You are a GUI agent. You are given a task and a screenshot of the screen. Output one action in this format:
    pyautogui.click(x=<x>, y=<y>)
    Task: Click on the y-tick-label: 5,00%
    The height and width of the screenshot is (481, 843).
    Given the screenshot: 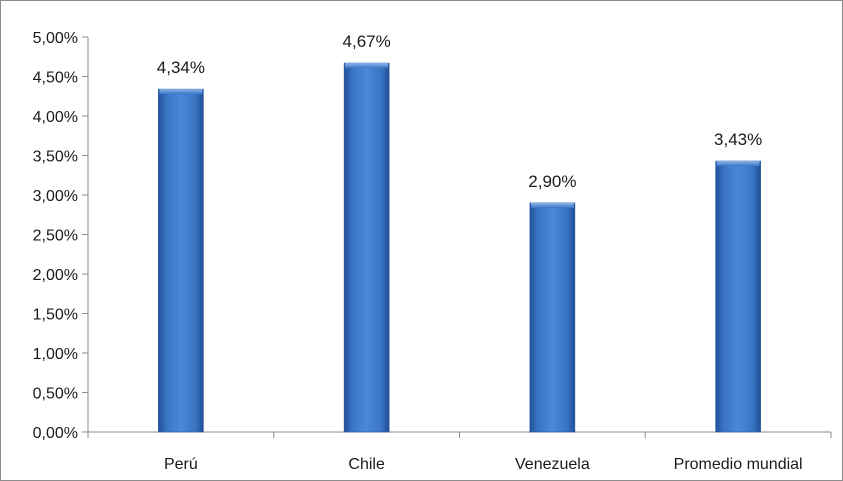 What is the action you would take?
    pyautogui.click(x=55, y=38)
    